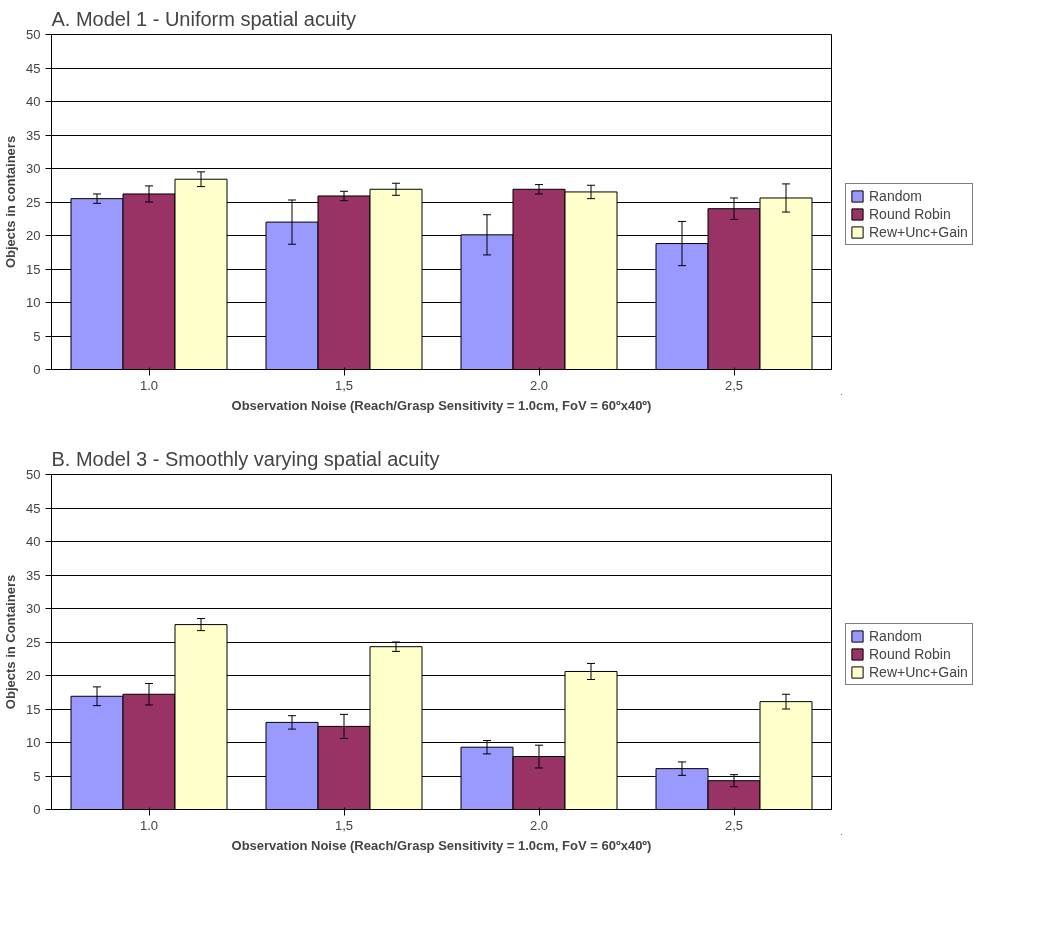 The image size is (1048, 935). I want to click on chart-title: B. Model 3 - Smoothly varying spatial acuity, so click(245, 458).